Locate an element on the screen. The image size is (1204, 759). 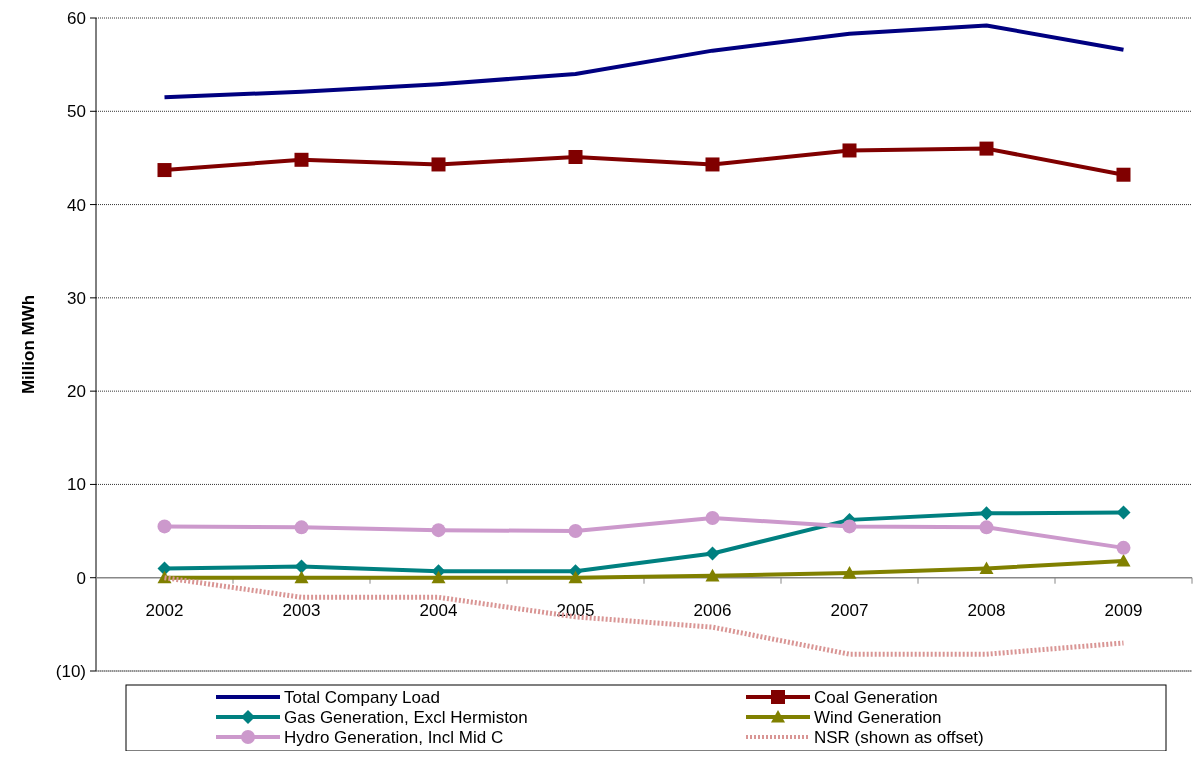
x-tick-label: 2007 is located at coordinates (849, 610).